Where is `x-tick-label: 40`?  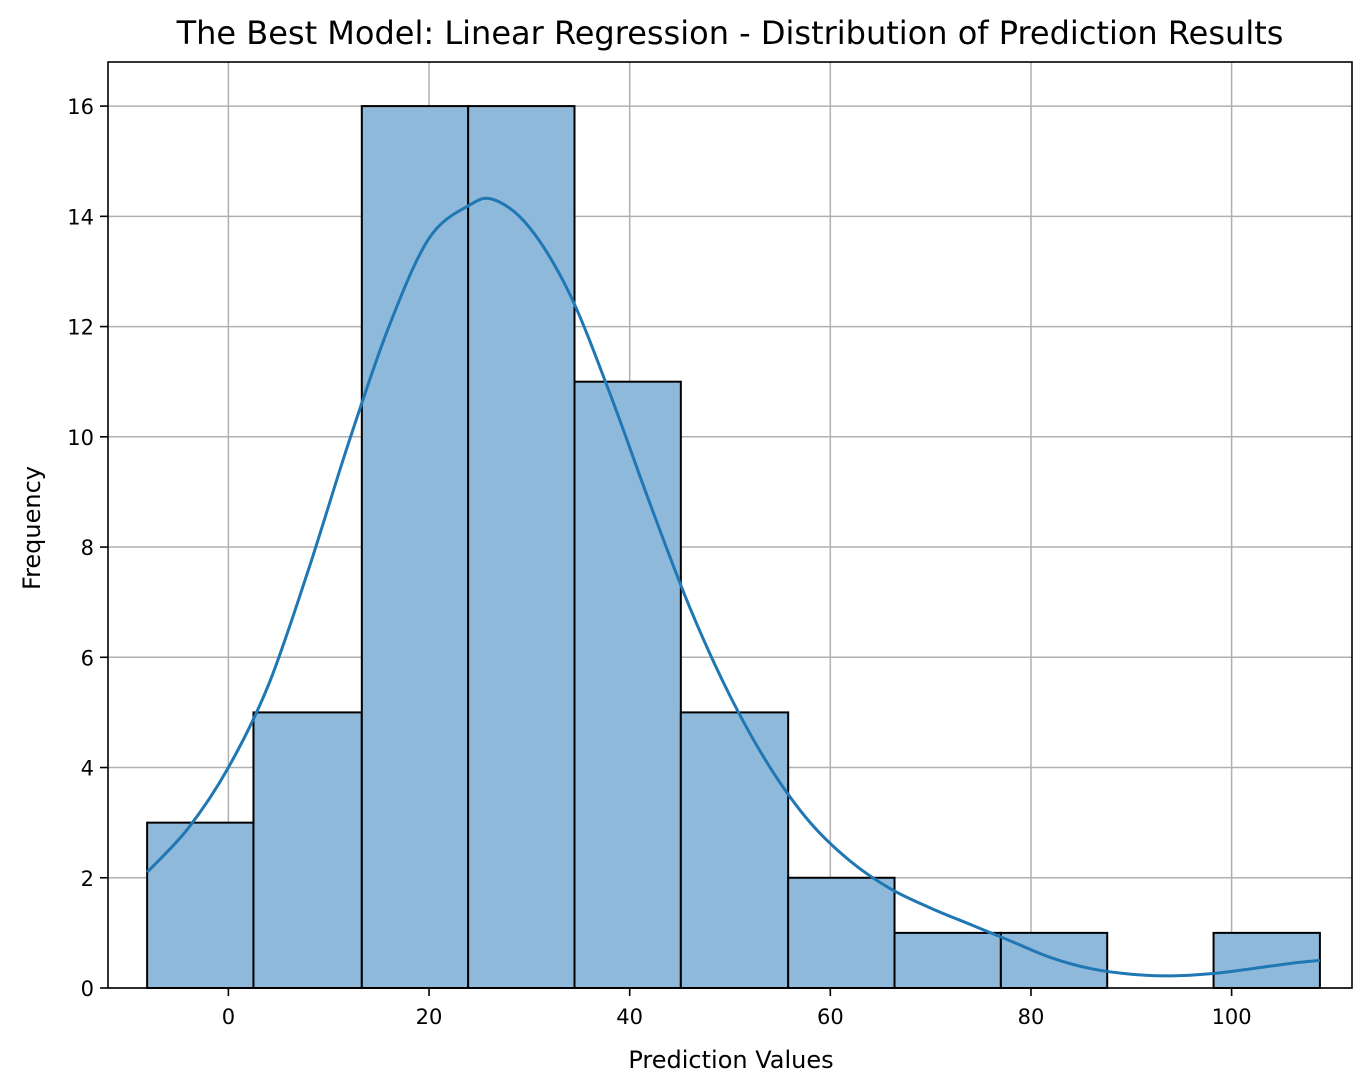
x-tick-label: 40 is located at coordinates (629, 1017).